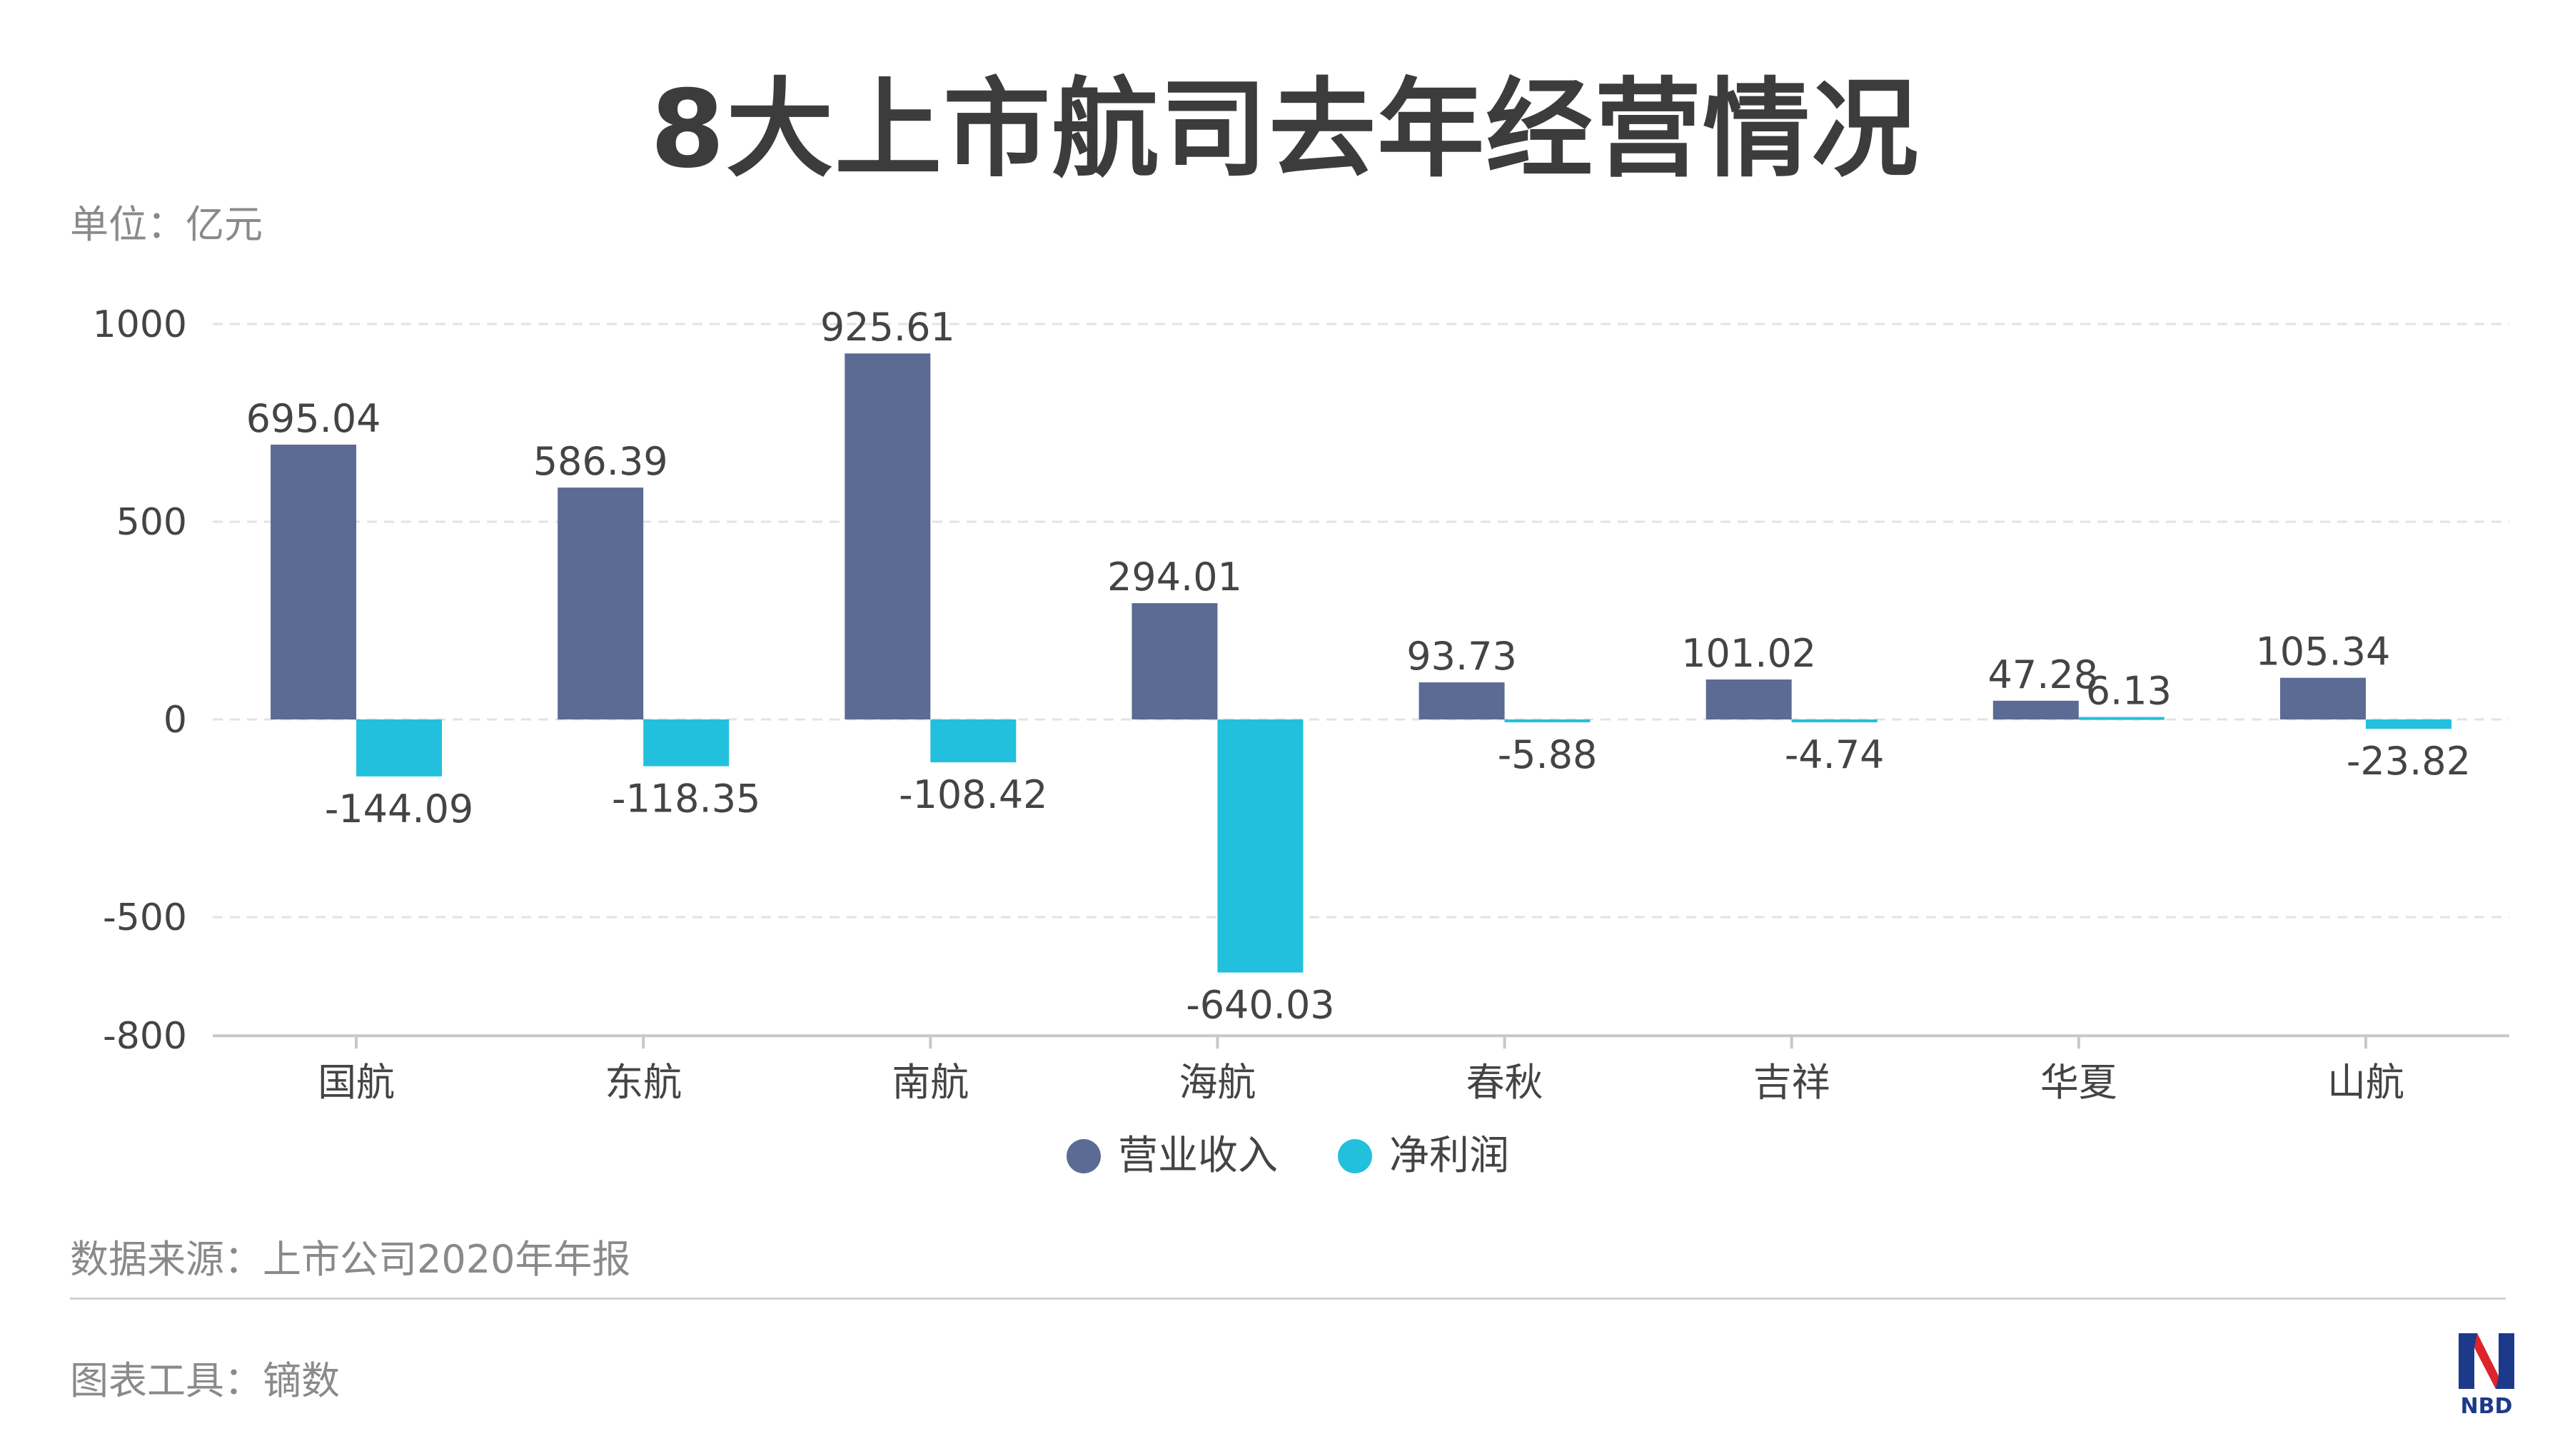 The image size is (2570, 1456). I want to click on data-label: -23.82, so click(2409, 761).